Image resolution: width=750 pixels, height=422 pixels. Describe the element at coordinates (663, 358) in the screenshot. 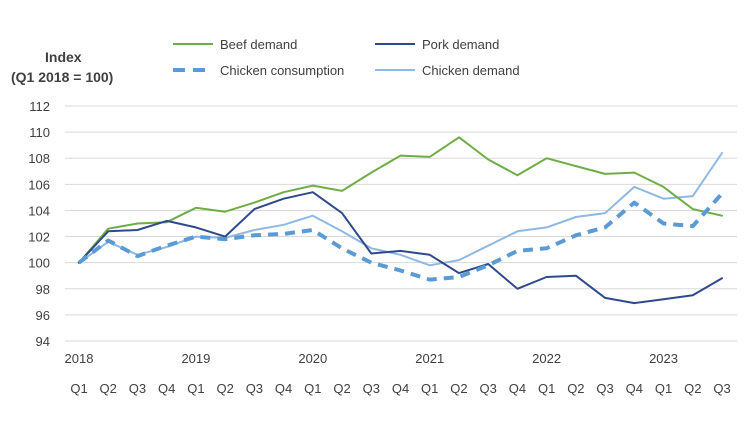

I see `x-year-label: 2023` at that location.